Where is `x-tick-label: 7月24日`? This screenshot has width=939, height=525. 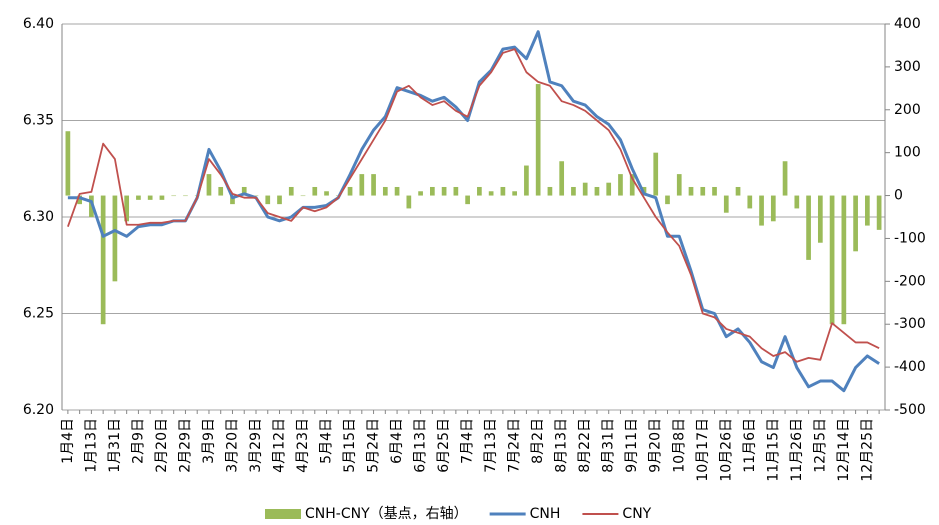 x-tick-label: 7月24日 is located at coordinates (515, 445).